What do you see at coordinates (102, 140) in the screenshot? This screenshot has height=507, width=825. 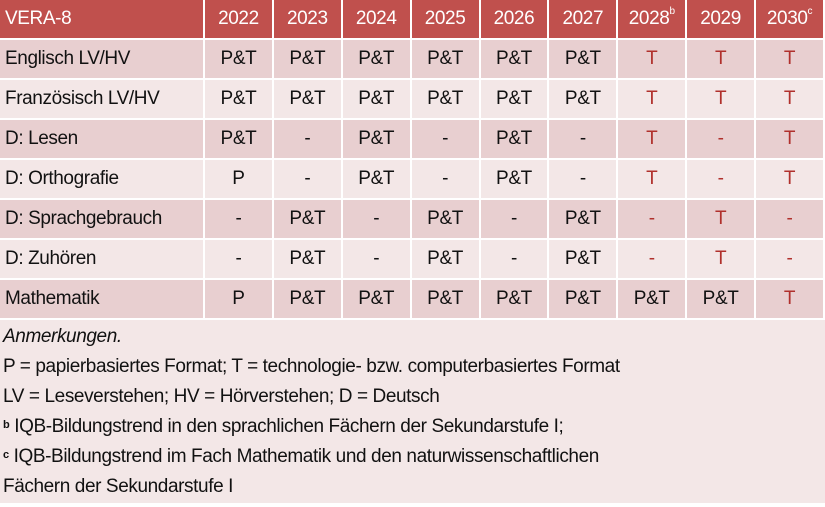 I see `subject-cell: D: Lesen` at bounding box center [102, 140].